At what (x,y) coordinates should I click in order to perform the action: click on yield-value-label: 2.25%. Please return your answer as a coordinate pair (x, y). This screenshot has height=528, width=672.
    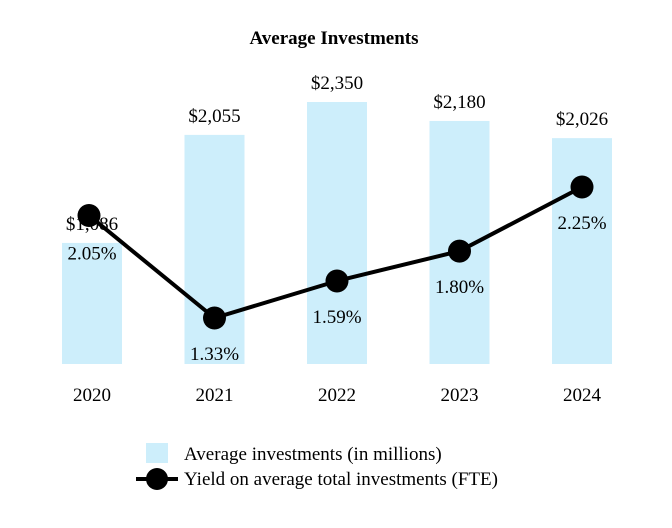
    Looking at the image, I should click on (581, 223).